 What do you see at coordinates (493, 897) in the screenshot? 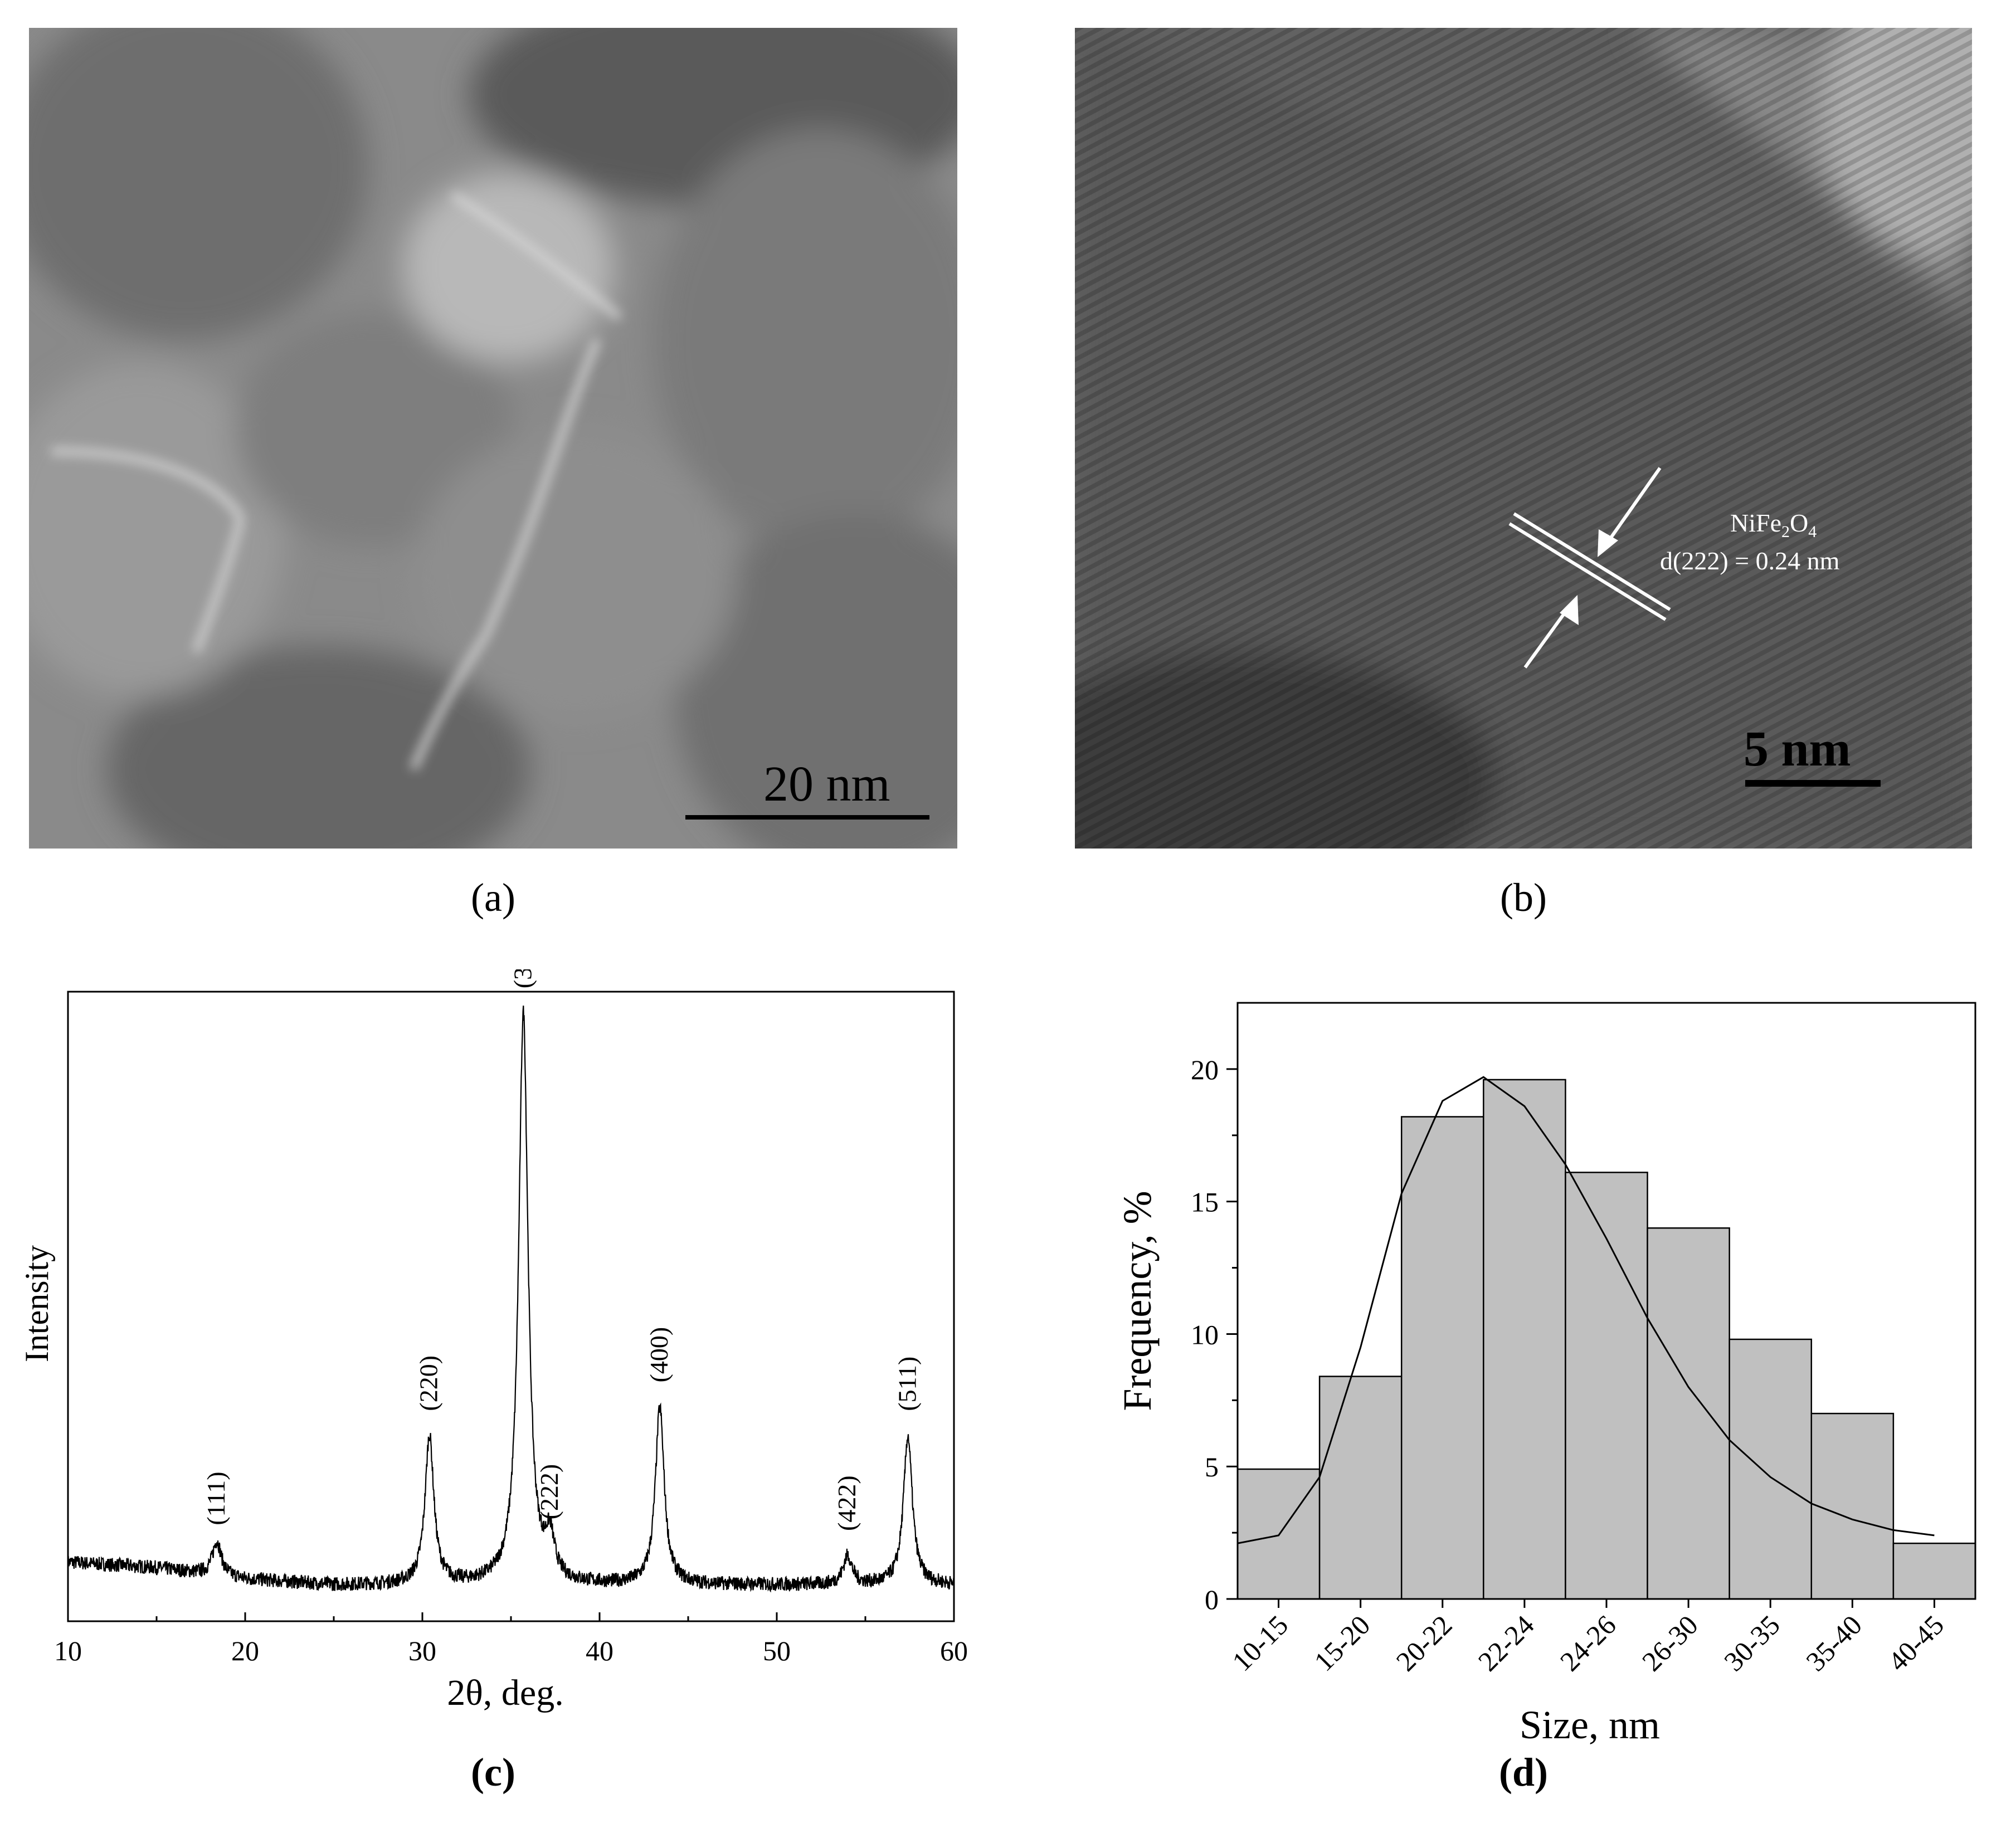
I see `caption-a: (a)` at bounding box center [493, 897].